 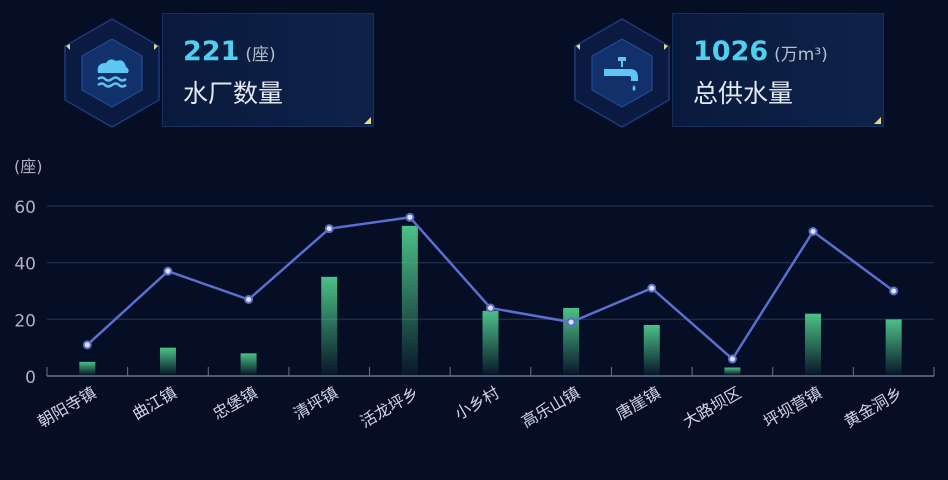 I want to click on x-tick-label: 曲江镇, so click(x=154, y=403).